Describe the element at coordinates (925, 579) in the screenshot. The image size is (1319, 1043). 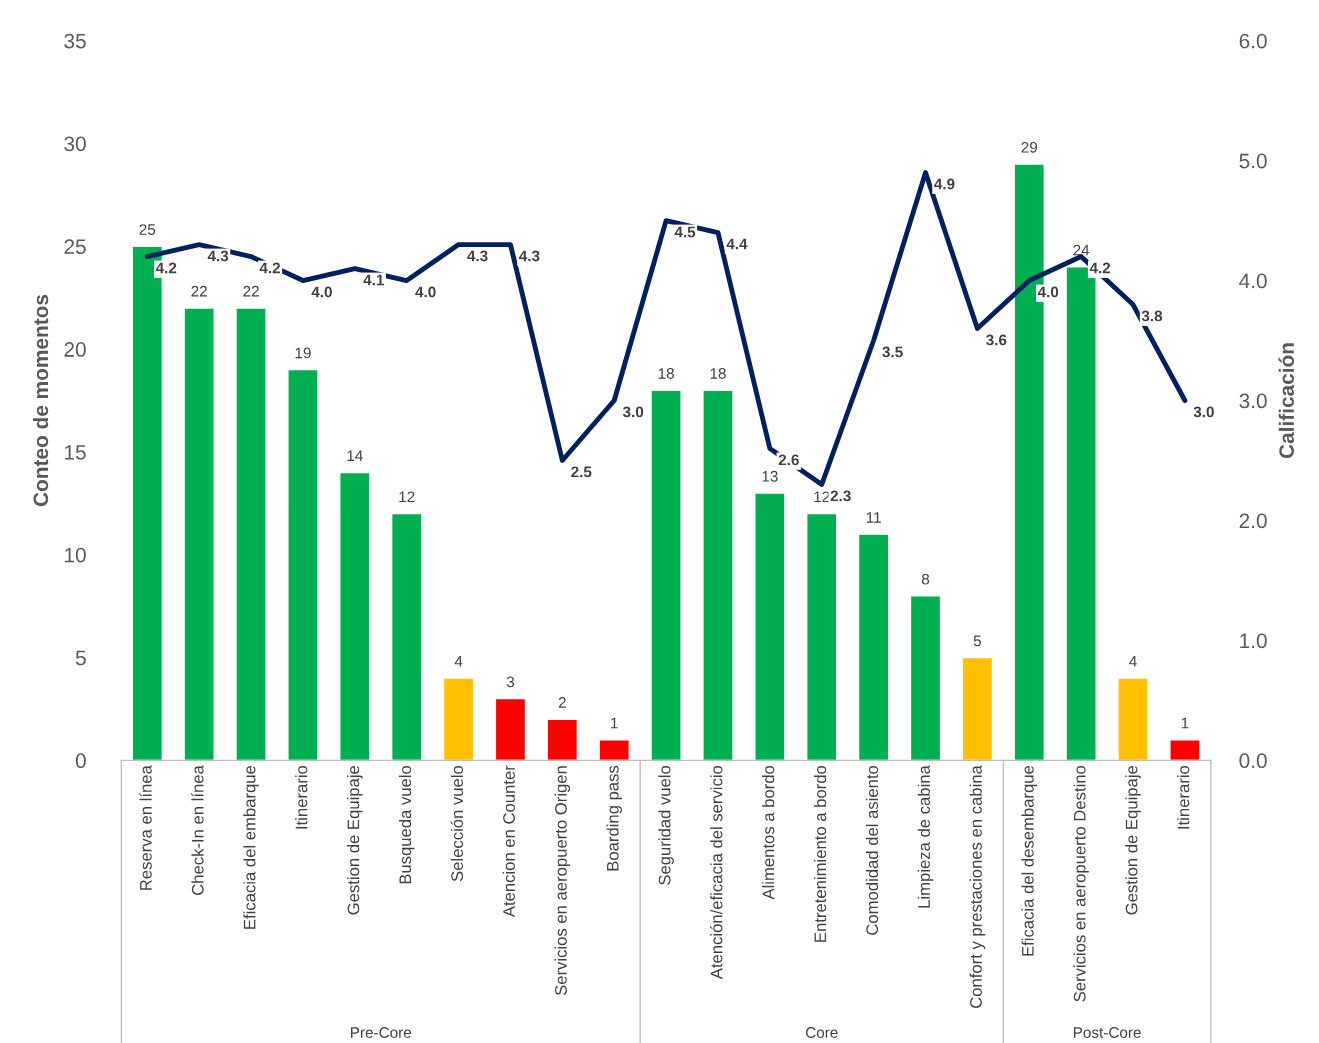
I see `data-label: 8` at that location.